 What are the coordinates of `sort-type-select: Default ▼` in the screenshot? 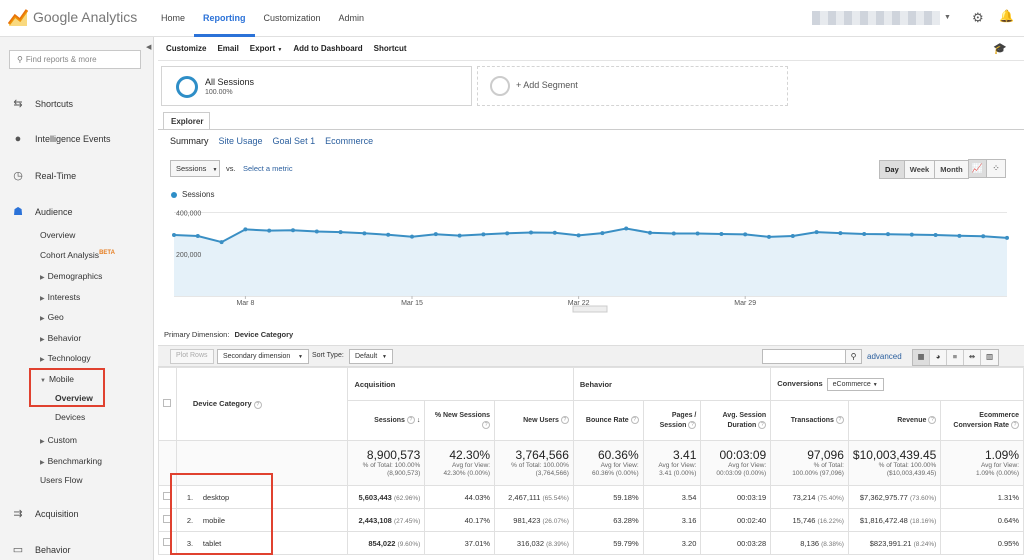 It's located at (371, 356).